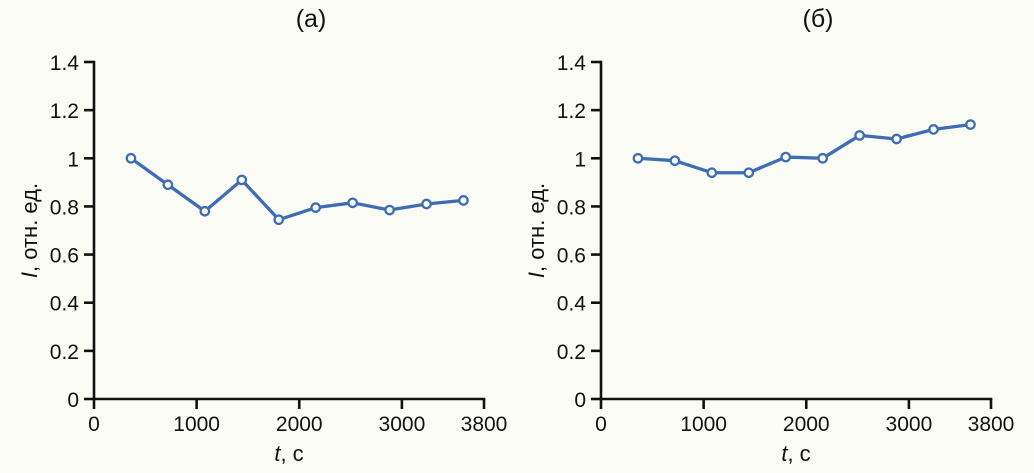 The height and width of the screenshot is (473, 1034). What do you see at coordinates (311, 19) in the screenshot?
I see `subplot-a-title: (а)` at bounding box center [311, 19].